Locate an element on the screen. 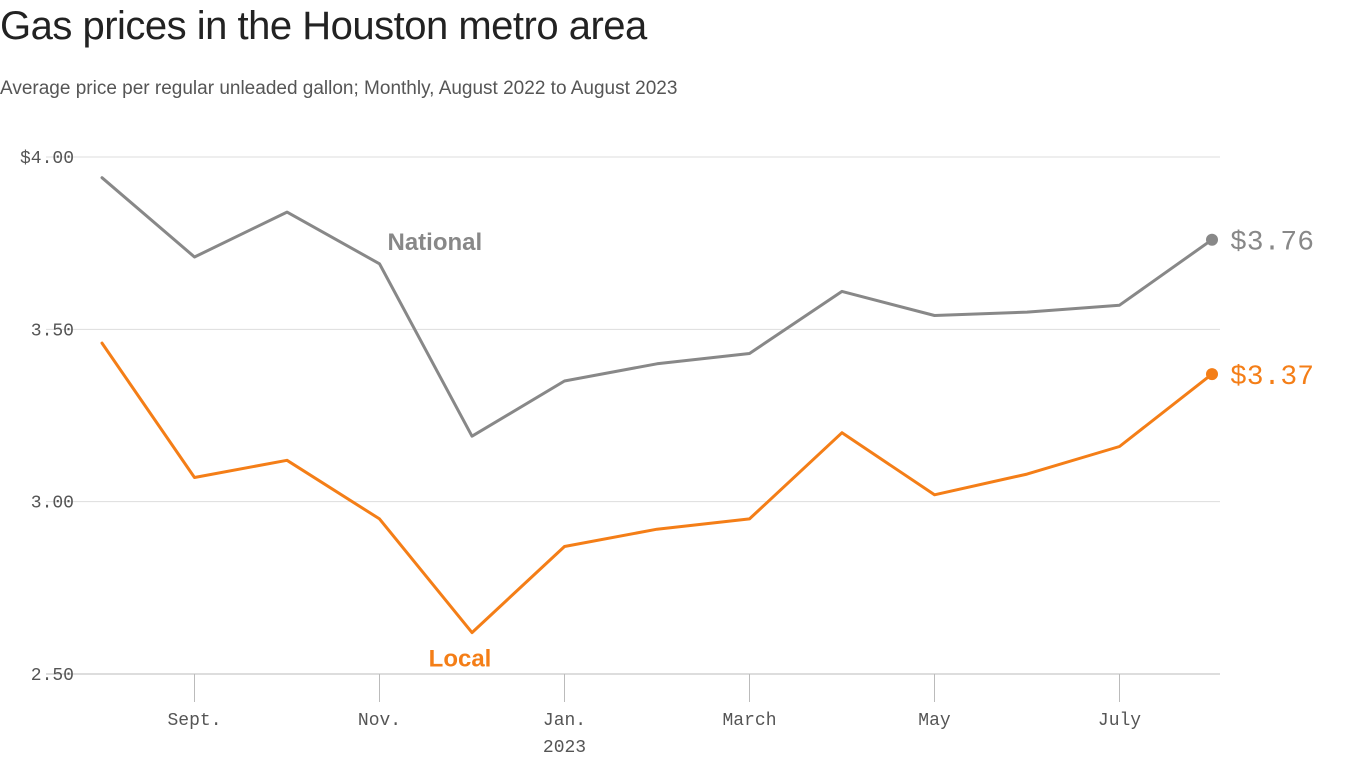 The height and width of the screenshot is (768, 1366). x-tick-label: March is located at coordinates (749, 721).